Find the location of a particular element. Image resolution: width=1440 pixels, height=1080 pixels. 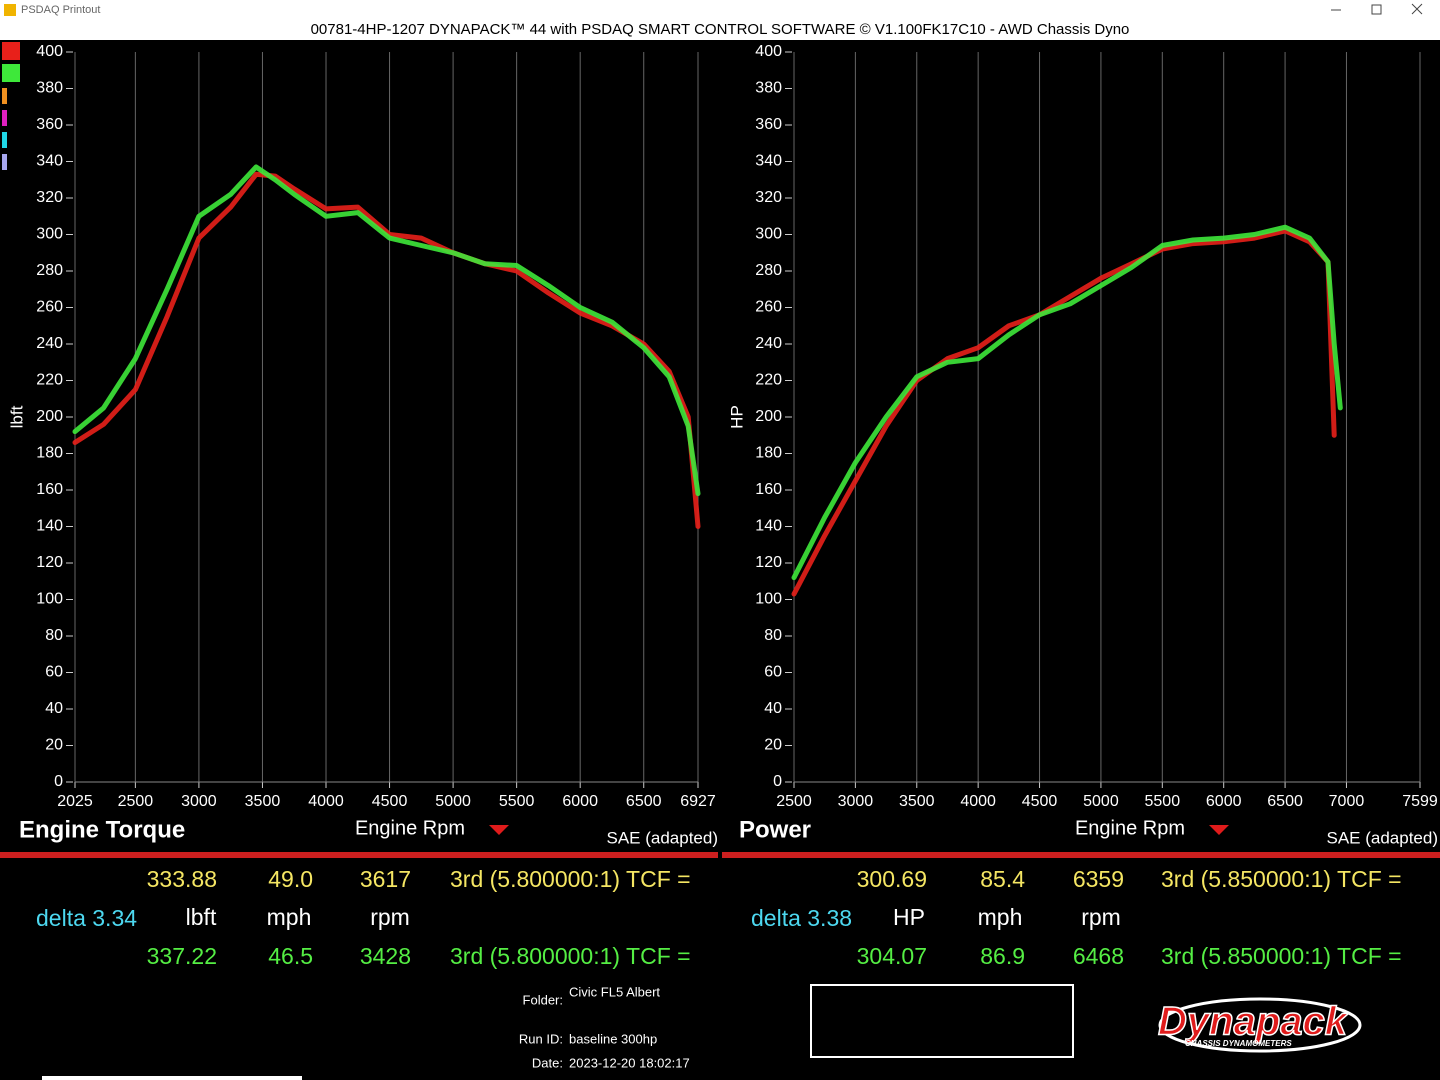

x-tick-label: 7000 is located at coordinates (1347, 801).